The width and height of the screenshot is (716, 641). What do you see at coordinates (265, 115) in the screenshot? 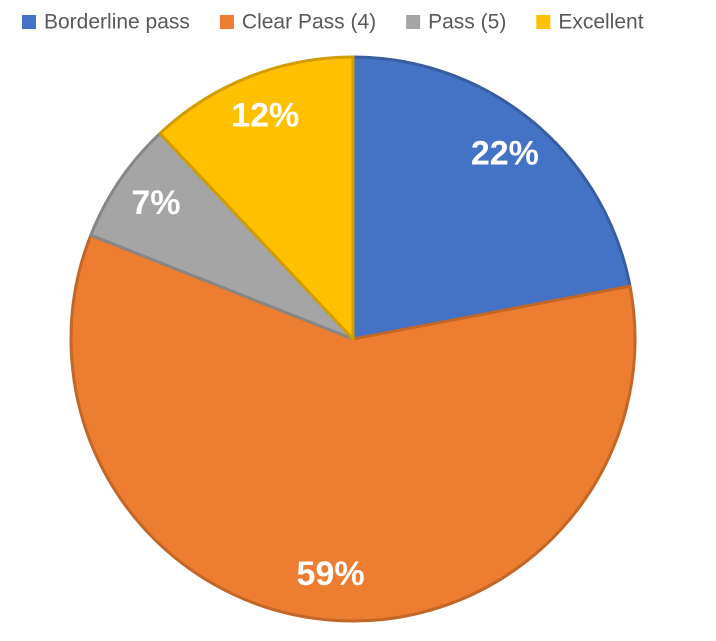
I see `value-label: 12%` at bounding box center [265, 115].